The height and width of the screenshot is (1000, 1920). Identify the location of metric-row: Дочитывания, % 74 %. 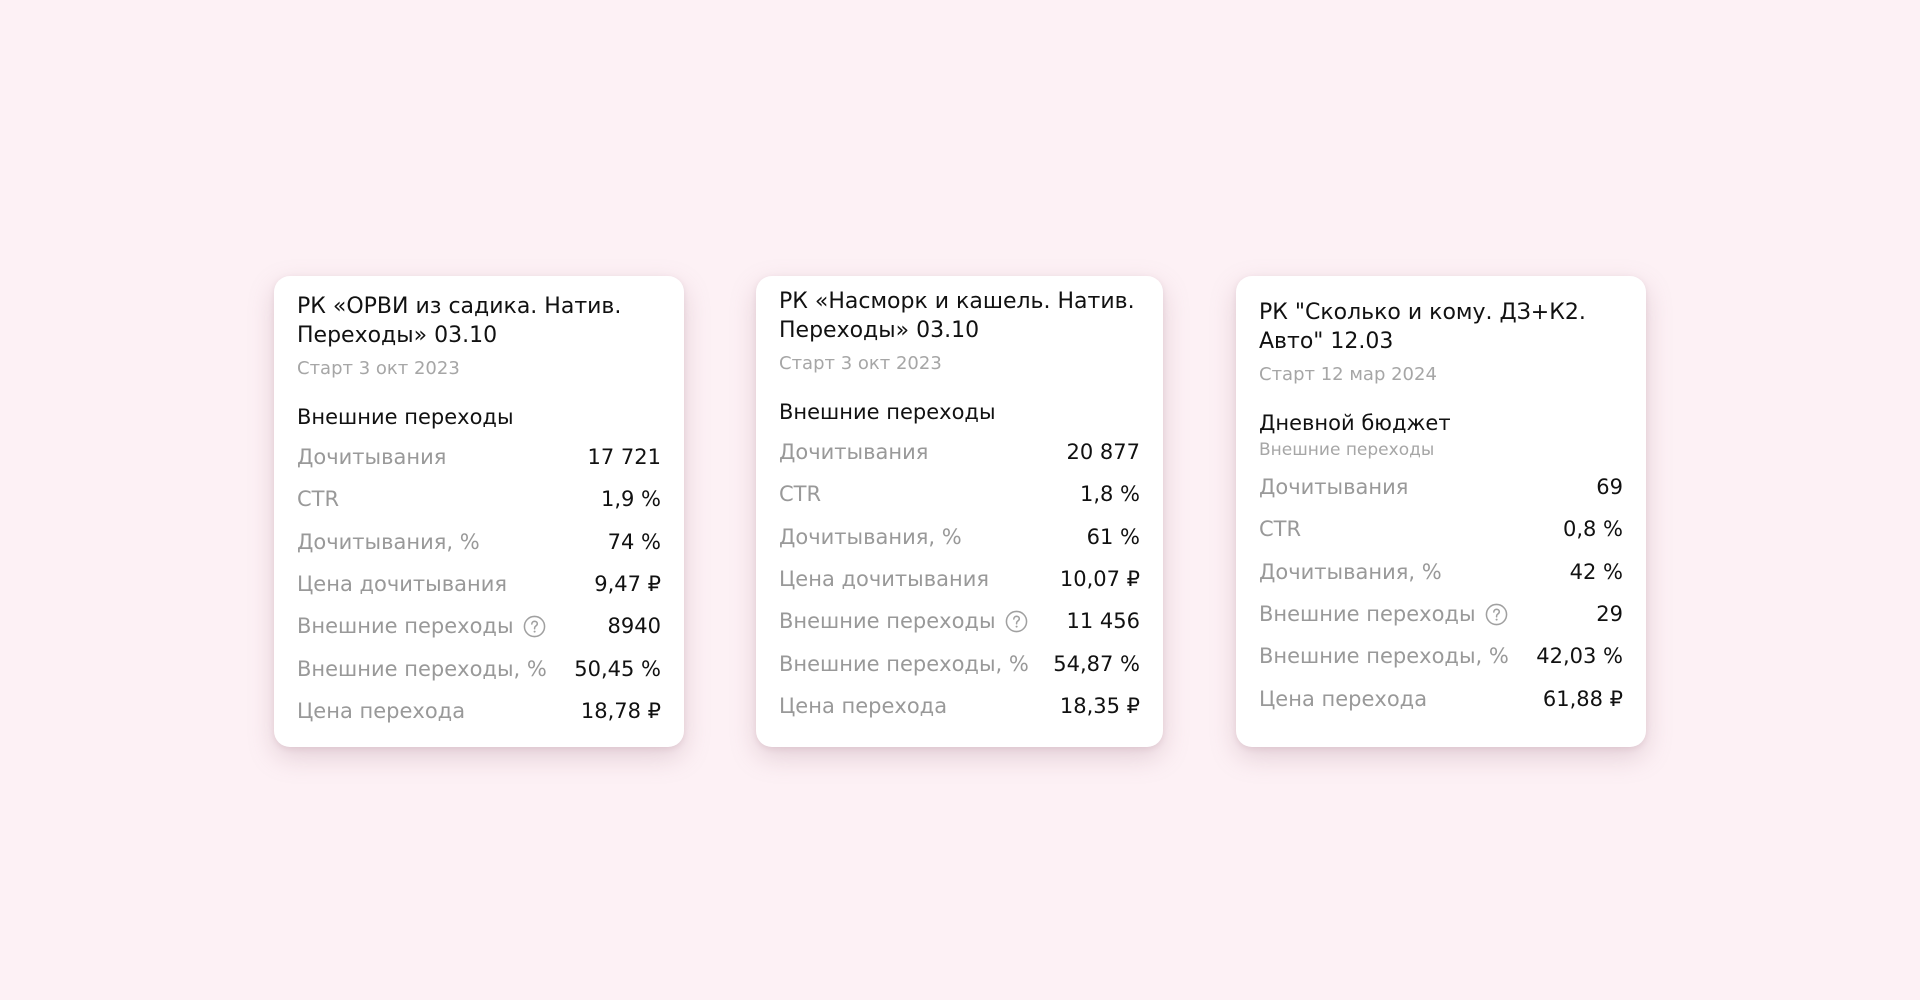
(479, 542).